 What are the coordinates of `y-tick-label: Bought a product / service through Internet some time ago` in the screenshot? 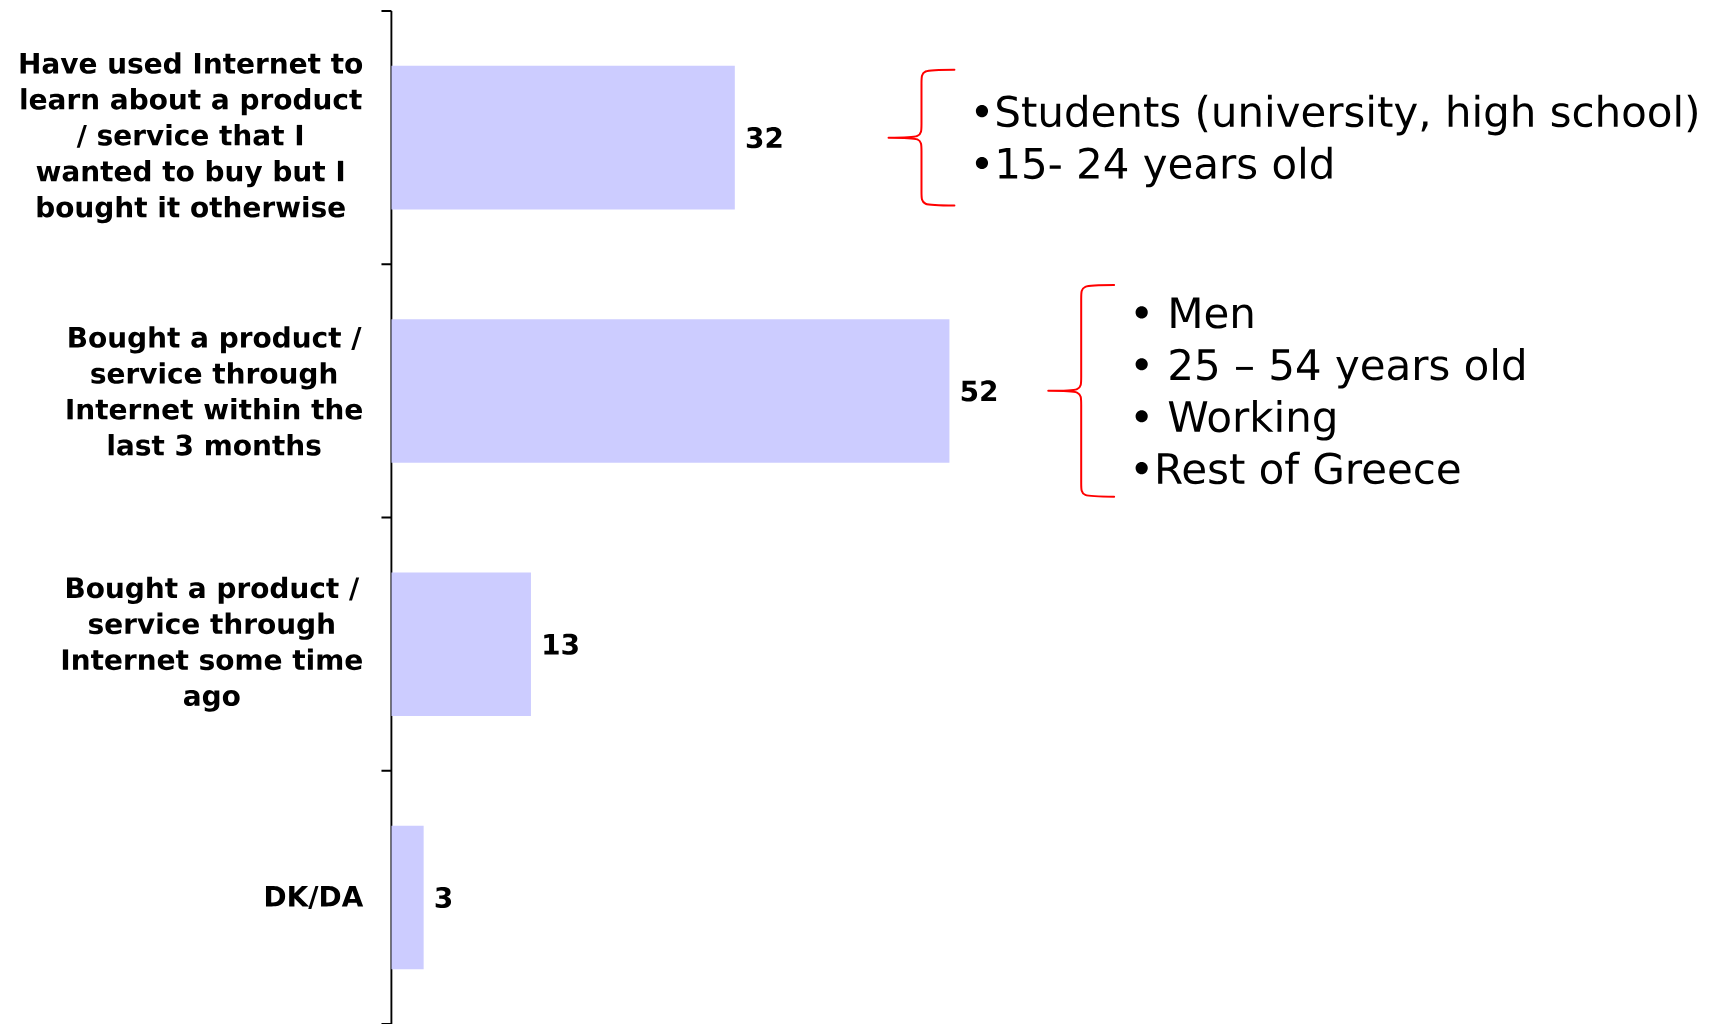 It's located at (212, 644).